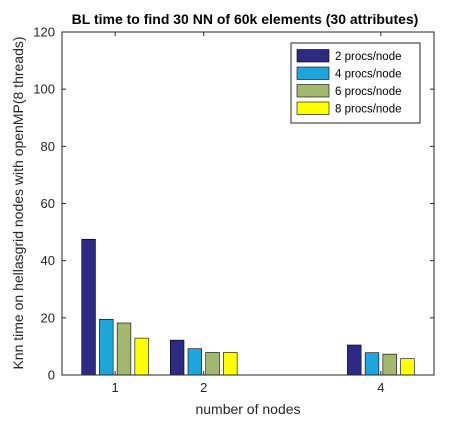 Image resolution: width=474 pixels, height=425 pixels. Describe the element at coordinates (372, 364) in the screenshot. I see `bar-4-procs-node-x4` at that location.